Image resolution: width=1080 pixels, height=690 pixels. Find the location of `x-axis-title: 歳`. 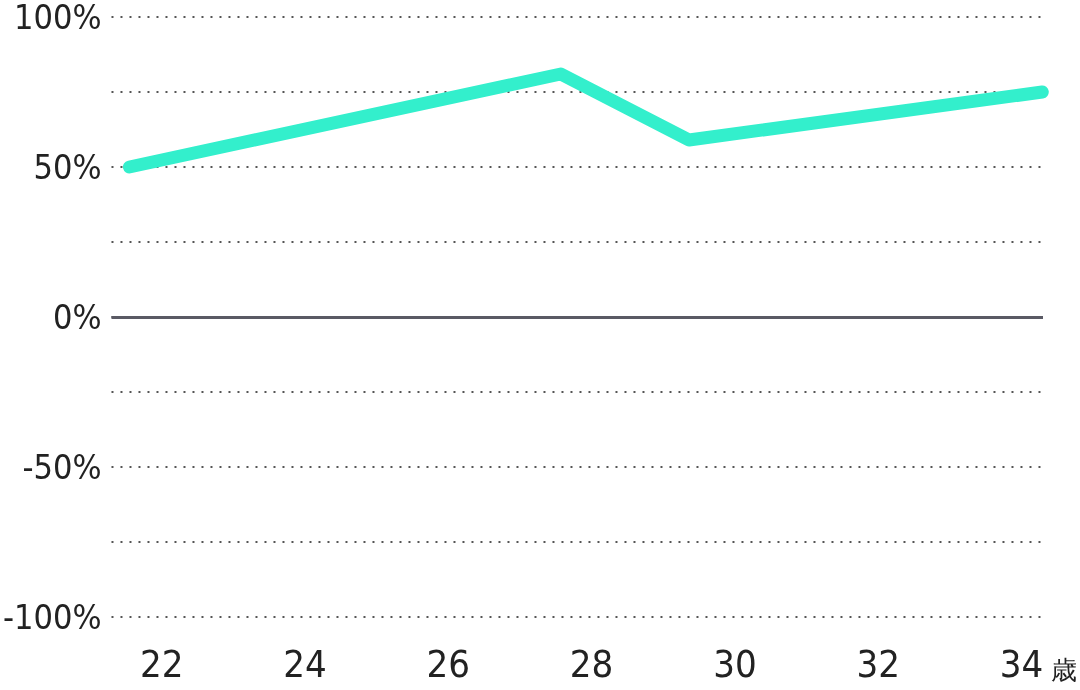

x-axis-title: 歳 is located at coordinates (1064, 670).